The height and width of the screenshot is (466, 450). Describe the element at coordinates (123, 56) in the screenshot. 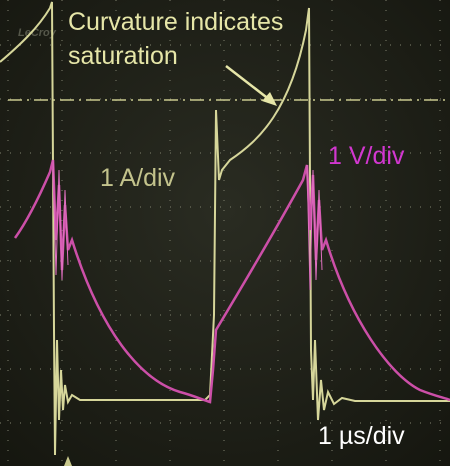

I see `annotation-line: saturation` at that location.